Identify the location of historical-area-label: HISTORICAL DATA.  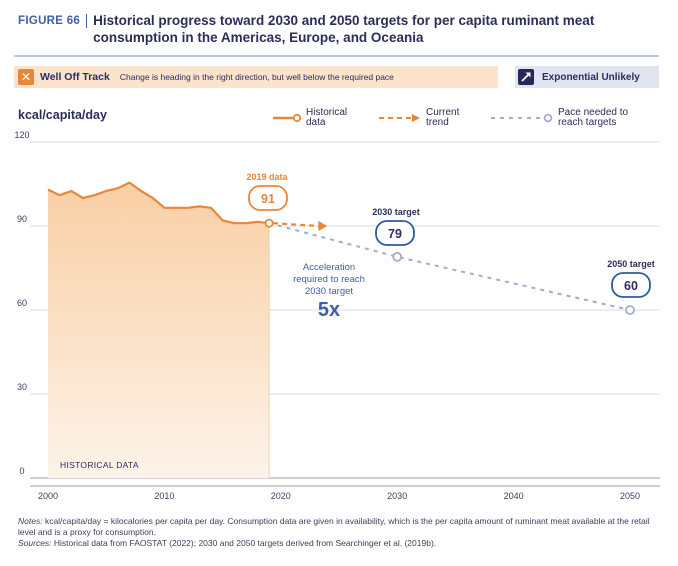
(99, 465).